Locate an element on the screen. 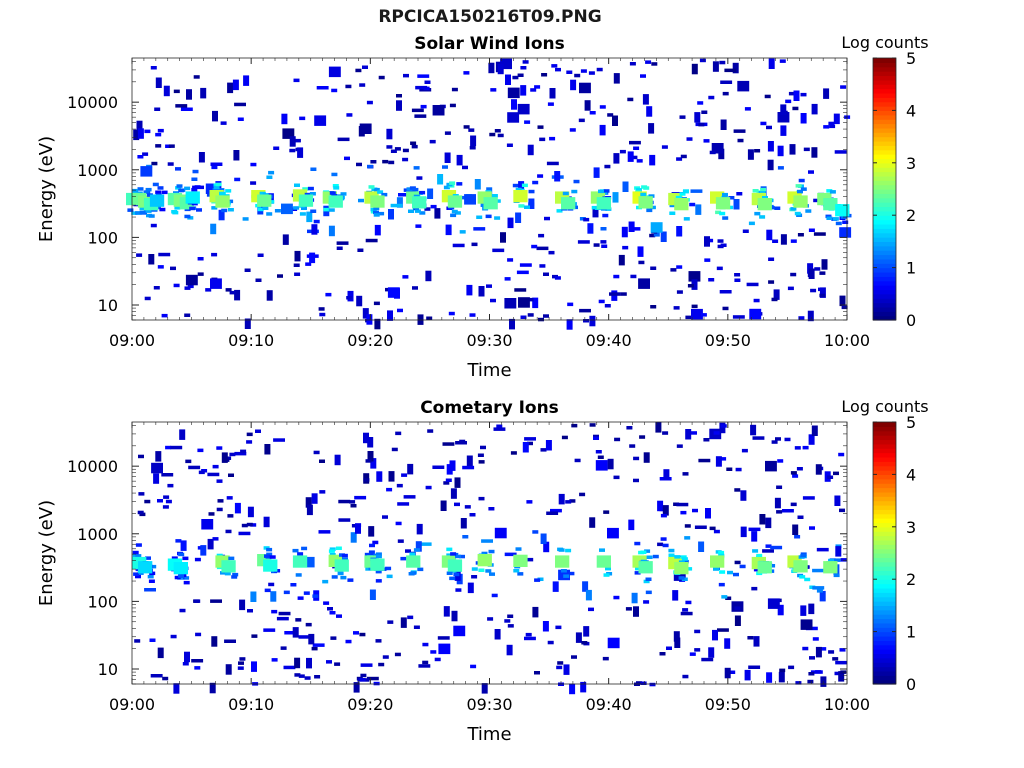 The width and height of the screenshot is (1024, 768). y-tick-label: 100 is located at coordinates (102, 237).